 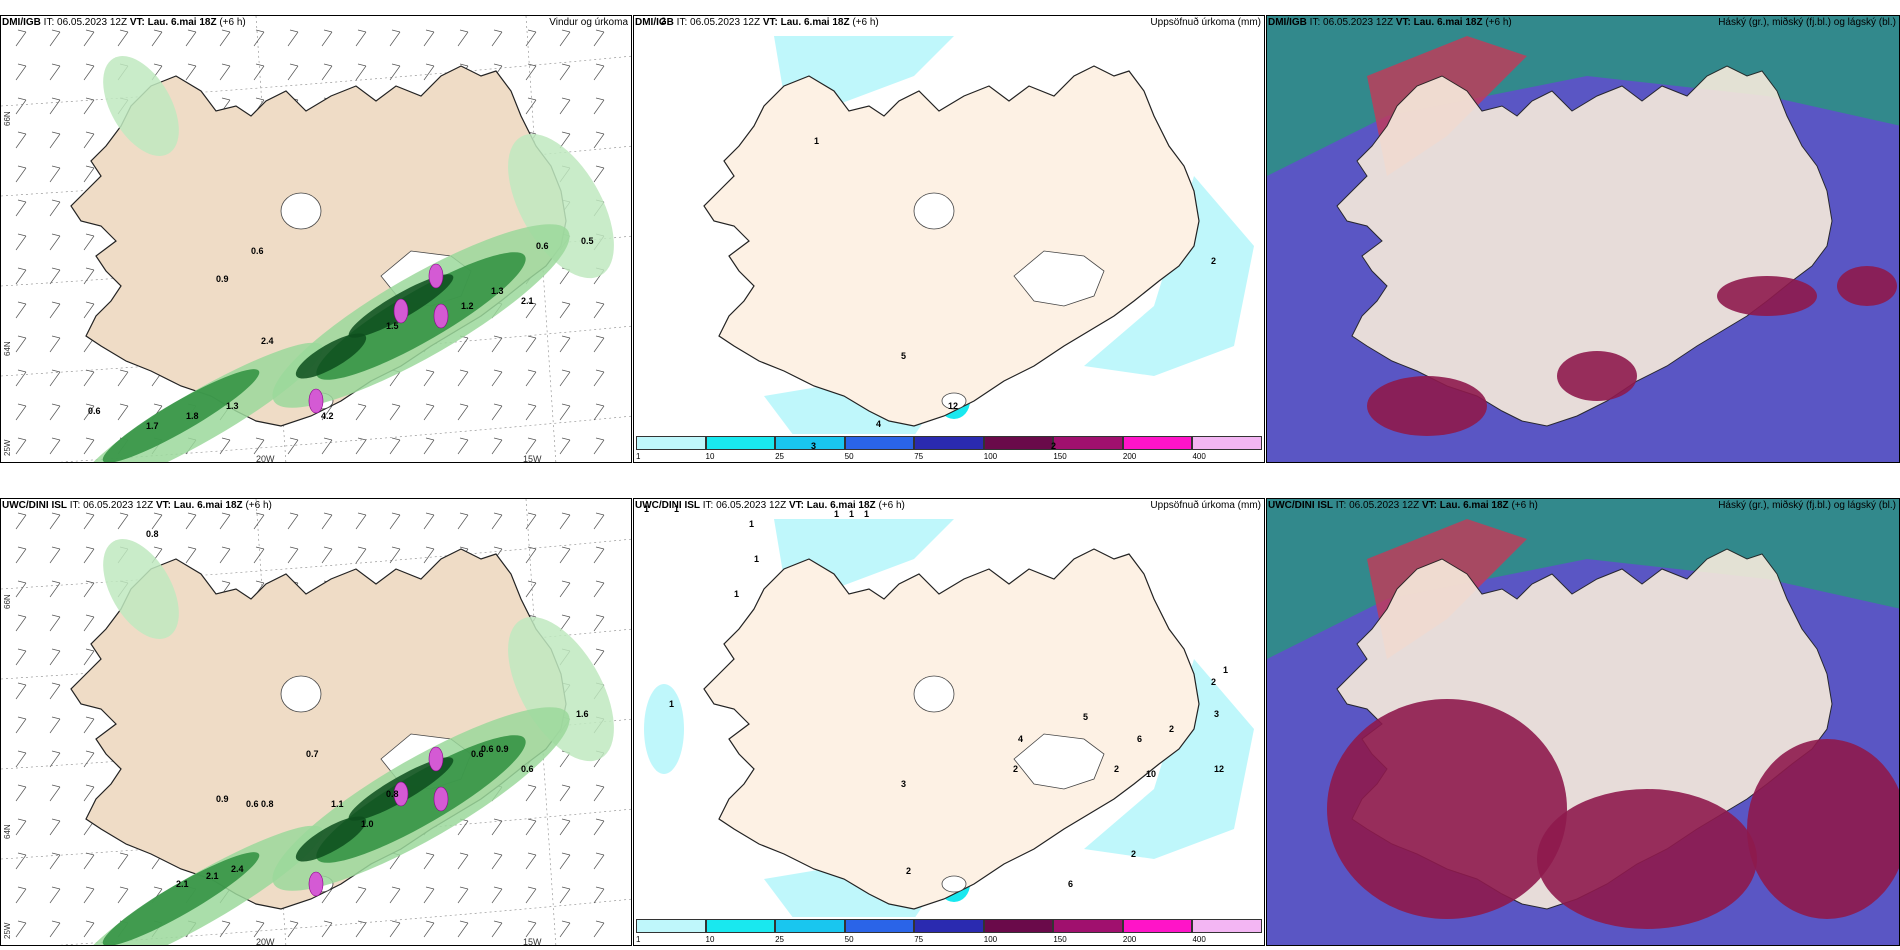 I want to click on precip-value-label: 2.4, so click(x=267, y=341).